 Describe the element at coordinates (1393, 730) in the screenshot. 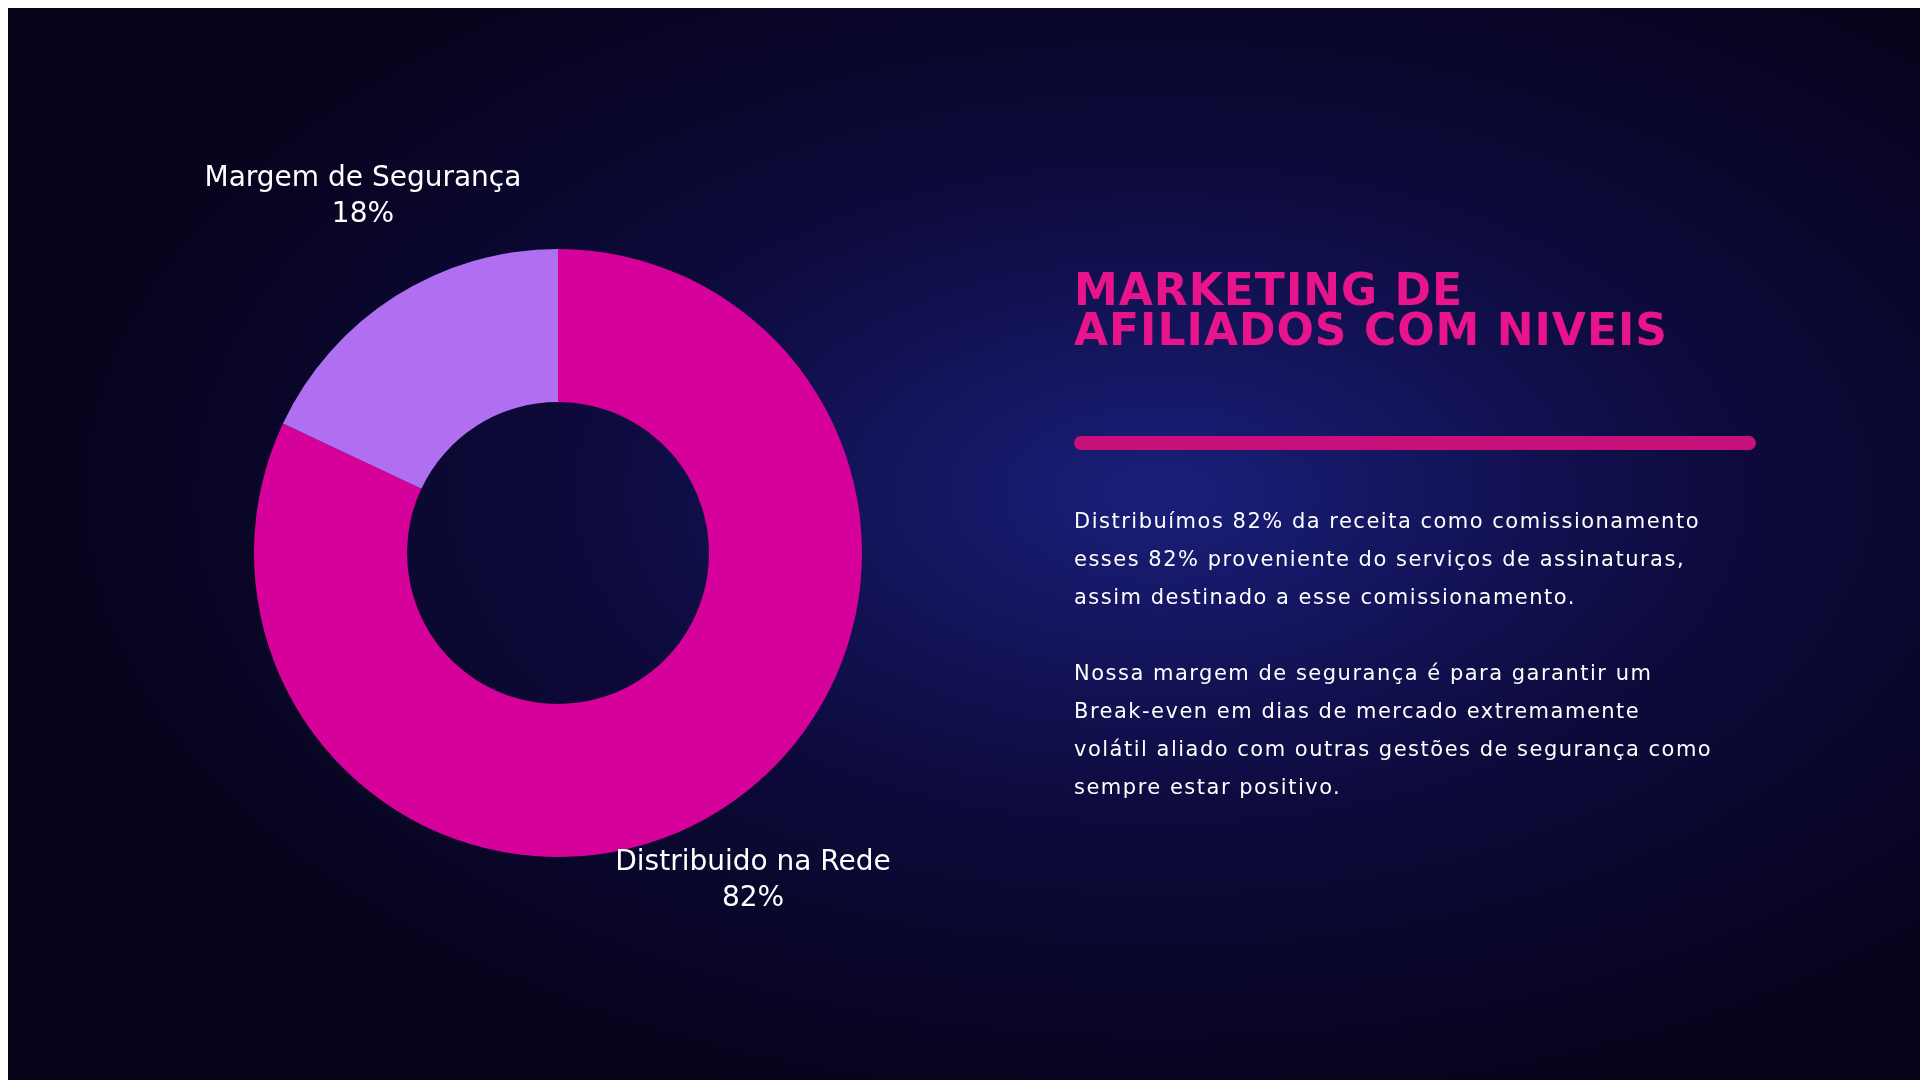

I see `text: Nossa margem de segurança é para garantir um Break-even em dias de mercado extremamente volátil aliado com outras gestões de segurança como sempre estar positivo.` at that location.